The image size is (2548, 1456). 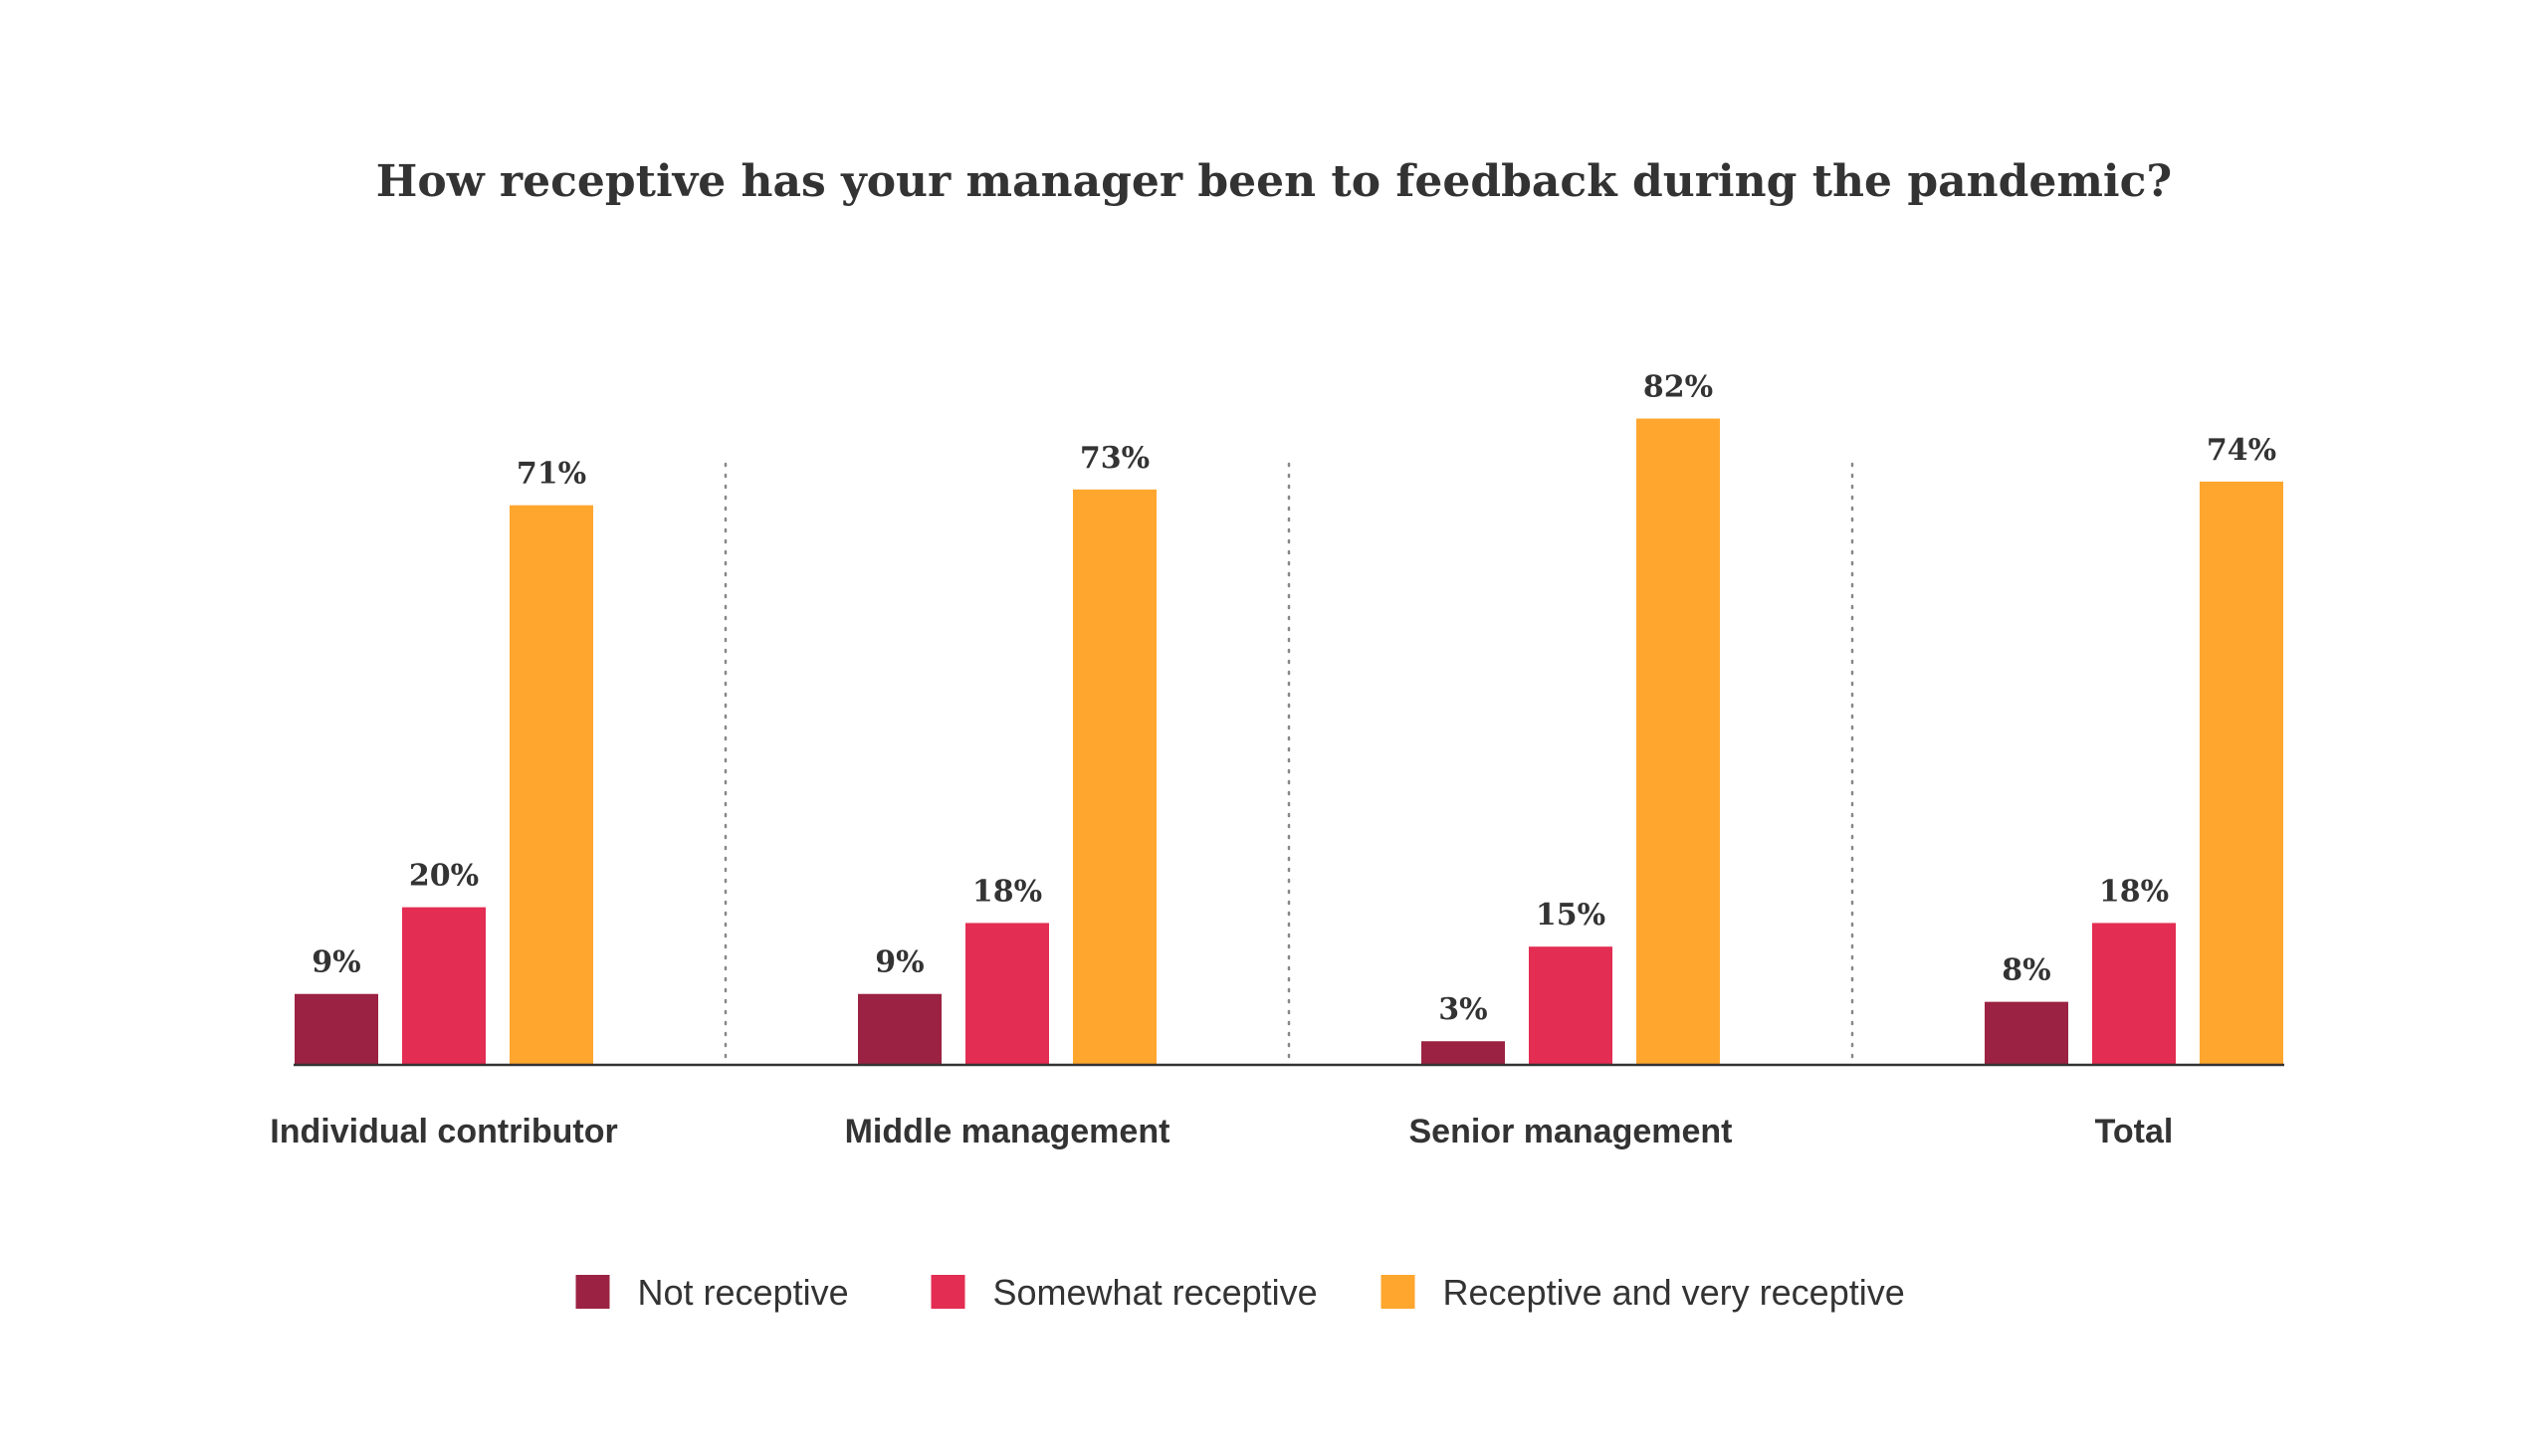 I want to click on legend-item-not-receptive: Not receptive, so click(x=712, y=1292).